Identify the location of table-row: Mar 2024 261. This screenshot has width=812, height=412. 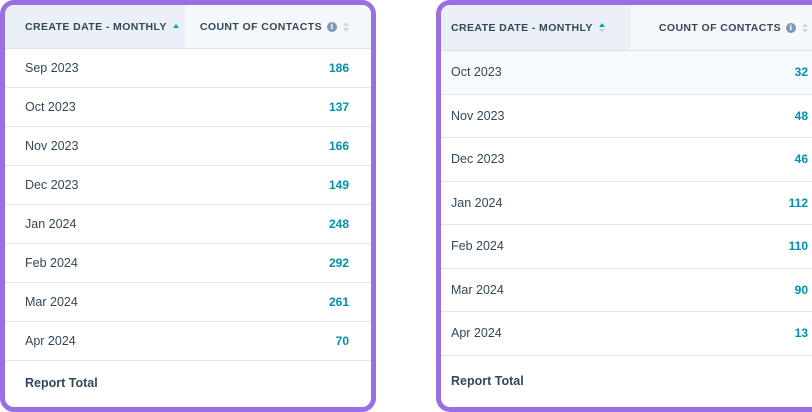
(188, 302).